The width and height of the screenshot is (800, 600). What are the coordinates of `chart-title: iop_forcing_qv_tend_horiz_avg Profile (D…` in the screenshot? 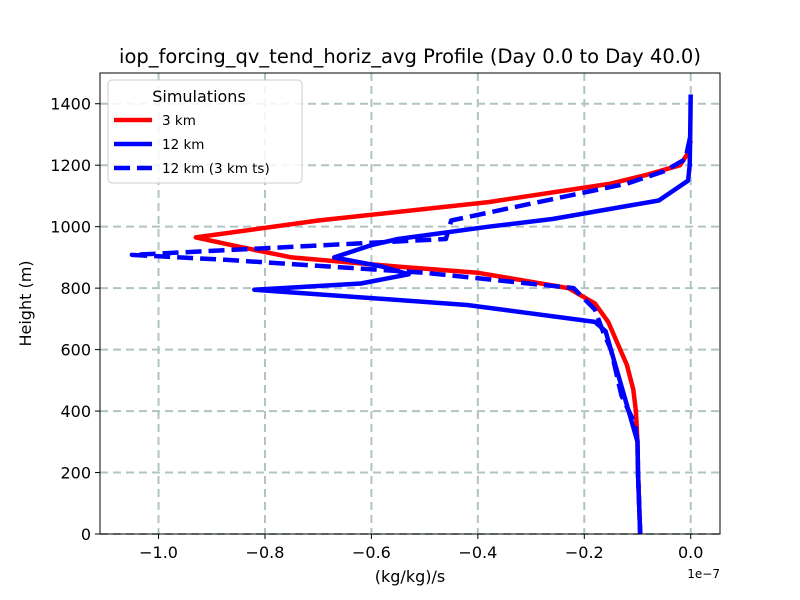 It's located at (410, 56).